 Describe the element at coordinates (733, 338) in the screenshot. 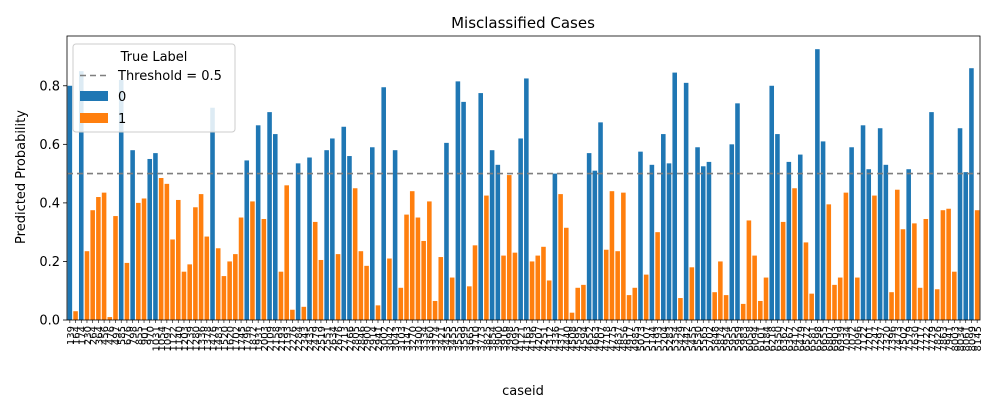

I see `x-tick-label: 5955` at that location.